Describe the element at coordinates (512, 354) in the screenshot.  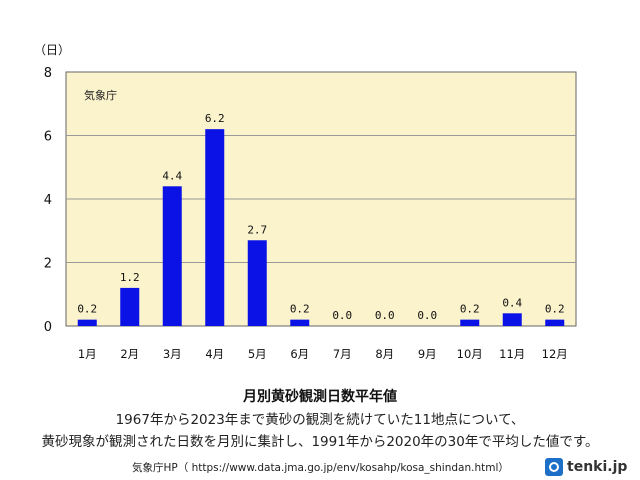
I see `x-tick-label: 11月` at that location.